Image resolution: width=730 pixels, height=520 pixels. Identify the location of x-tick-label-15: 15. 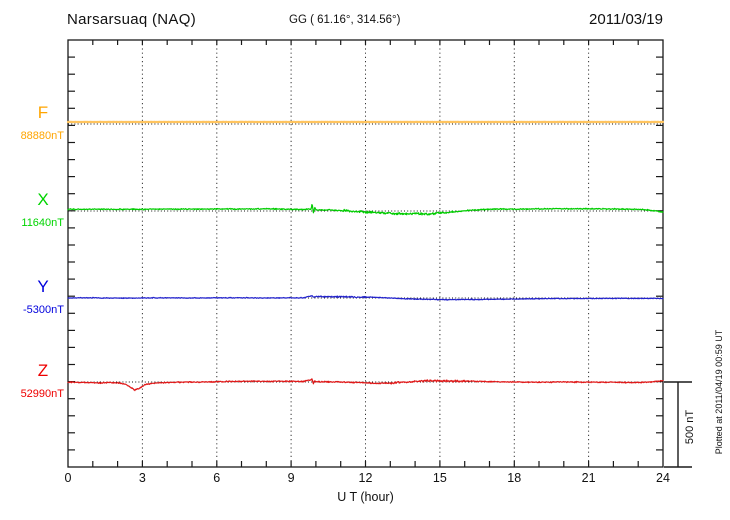
(439, 478).